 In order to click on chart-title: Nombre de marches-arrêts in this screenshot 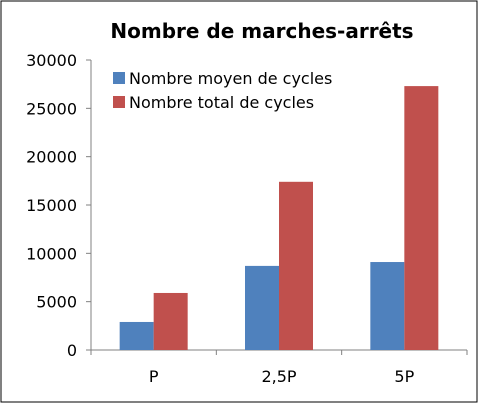, I will do `click(261, 31)`.